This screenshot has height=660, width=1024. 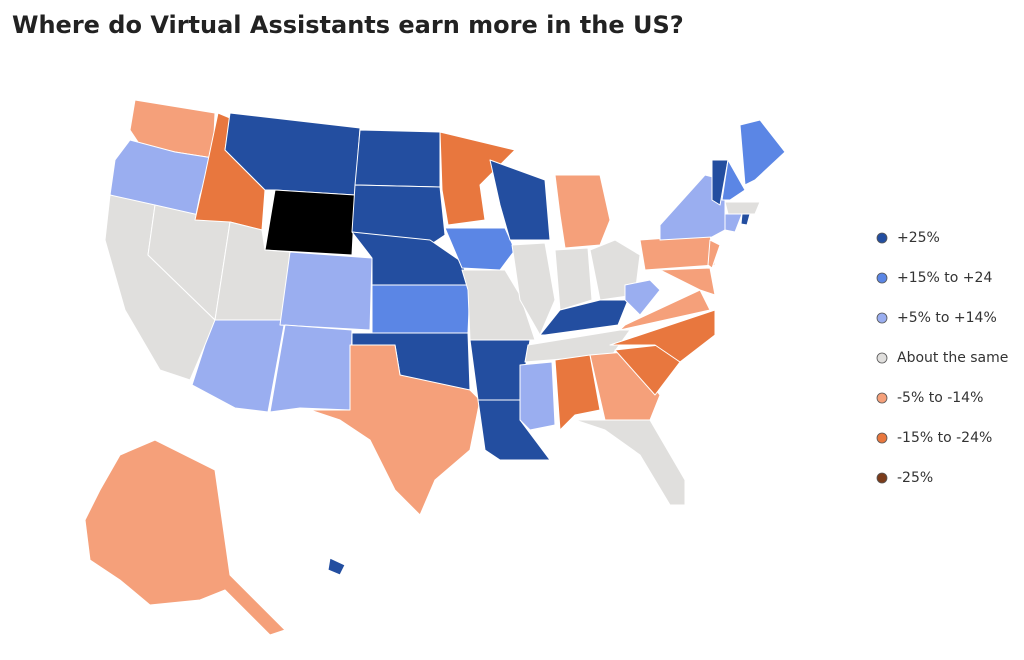 What do you see at coordinates (918, 238) in the screenshot?
I see `legend-label: +25%` at bounding box center [918, 238].